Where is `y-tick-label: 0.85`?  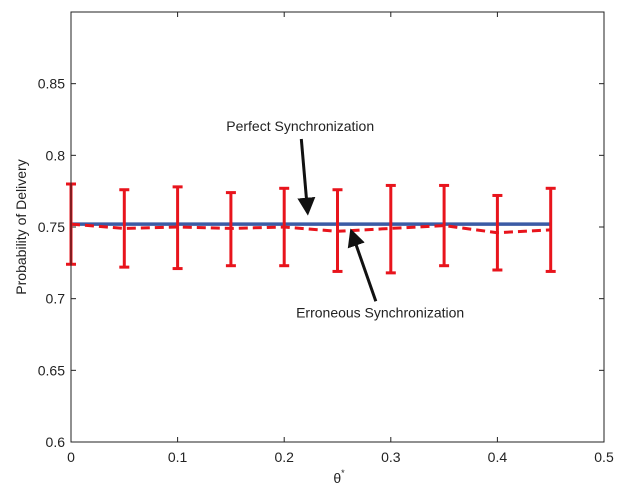
y-tick-label: 0.85 is located at coordinates (51, 84).